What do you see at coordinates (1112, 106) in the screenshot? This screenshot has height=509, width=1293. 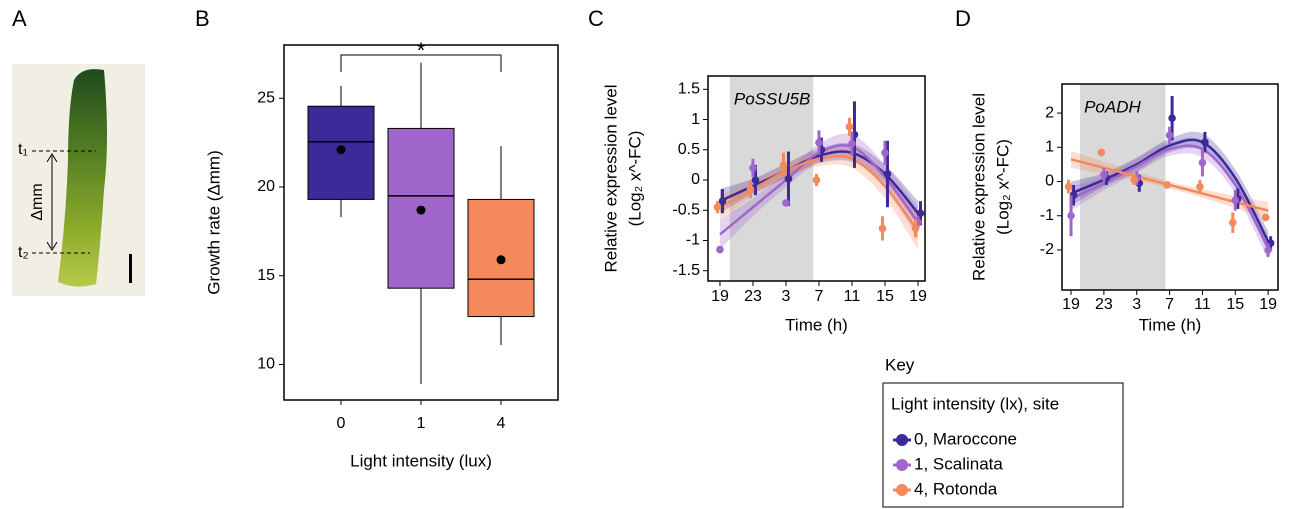 I see `gene-label: PoADH` at bounding box center [1112, 106].